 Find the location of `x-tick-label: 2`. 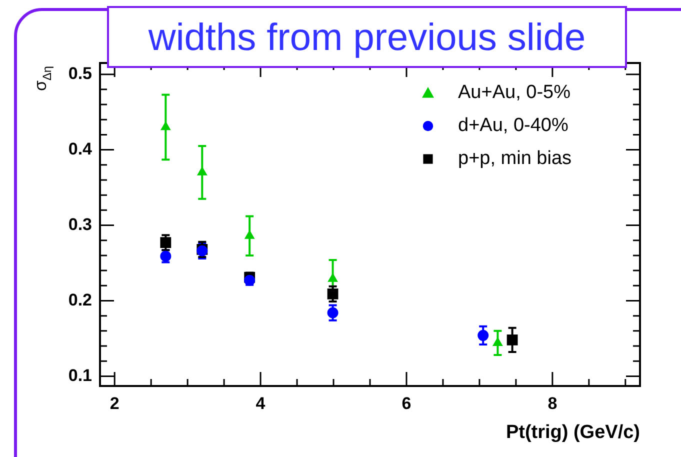

x-tick-label: 2 is located at coordinates (115, 403).